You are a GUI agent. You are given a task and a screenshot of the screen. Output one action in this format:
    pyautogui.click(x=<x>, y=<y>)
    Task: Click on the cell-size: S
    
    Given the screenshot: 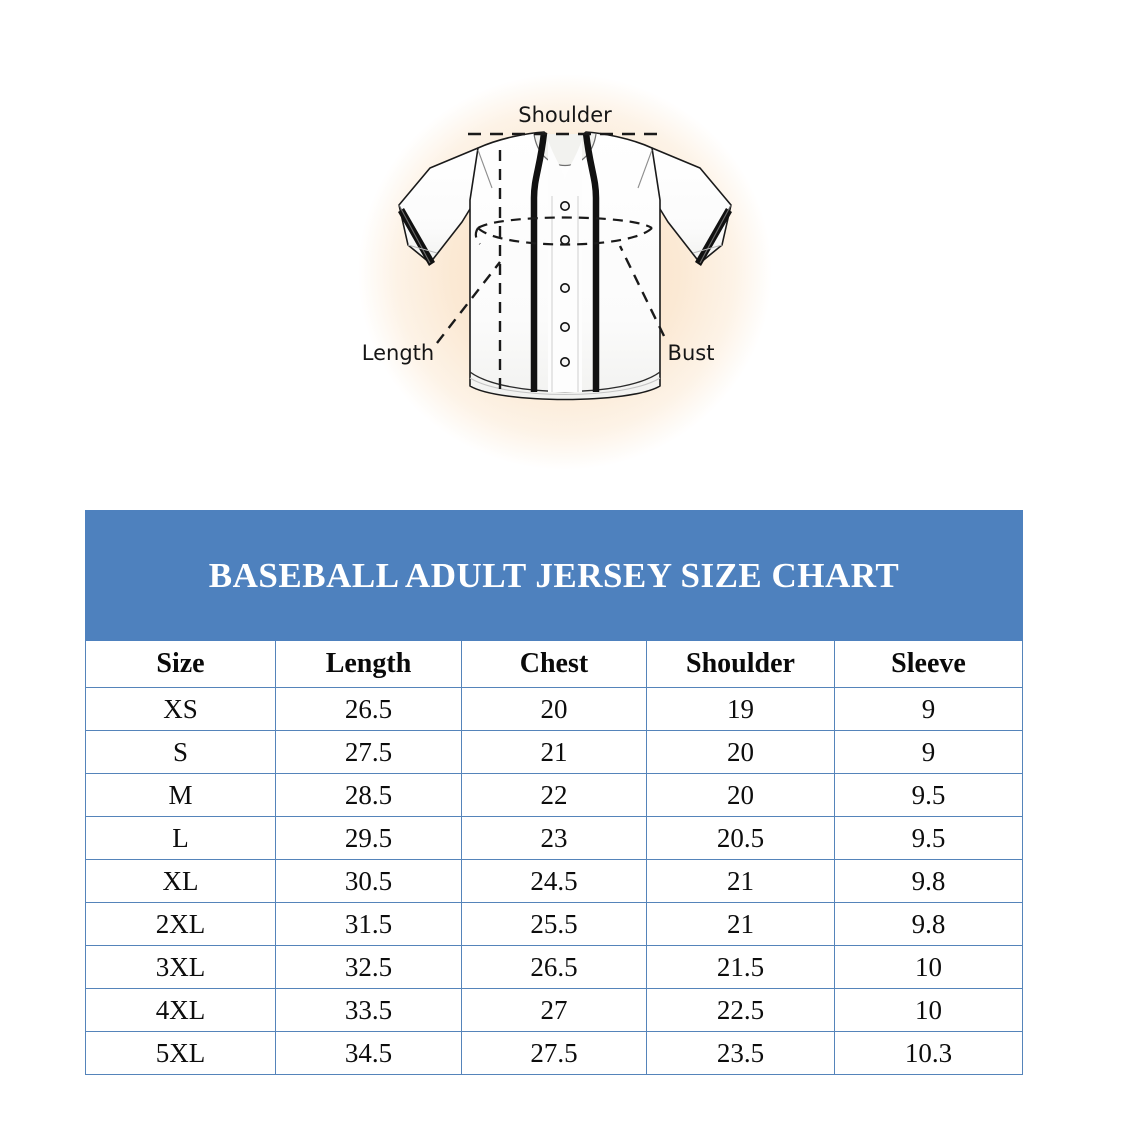 What is the action you would take?
    pyautogui.click(x=180, y=752)
    